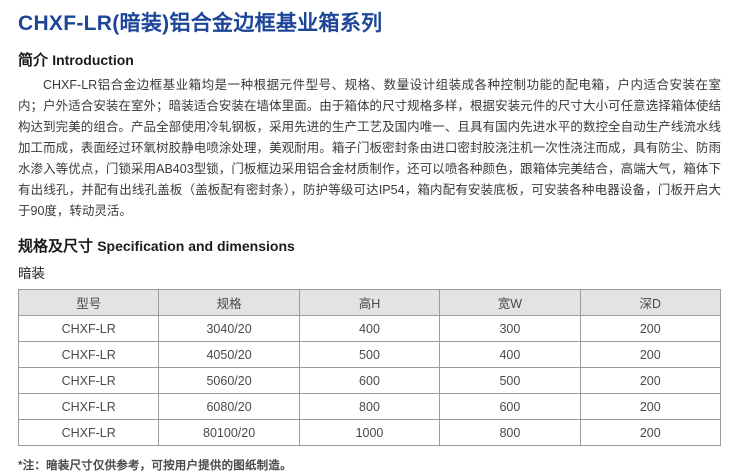 This screenshot has width=740, height=473. What do you see at coordinates (229, 380) in the screenshot?
I see `table-cell: 5060/20` at bounding box center [229, 380].